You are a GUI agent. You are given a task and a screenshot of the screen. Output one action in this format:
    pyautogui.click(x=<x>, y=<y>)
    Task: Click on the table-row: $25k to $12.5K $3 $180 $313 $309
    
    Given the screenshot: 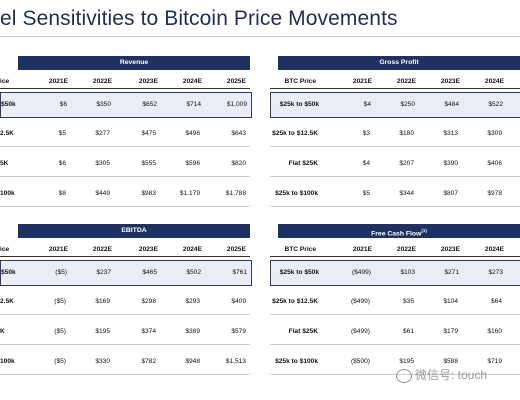 What is the action you would take?
    pyautogui.click(x=395, y=134)
    